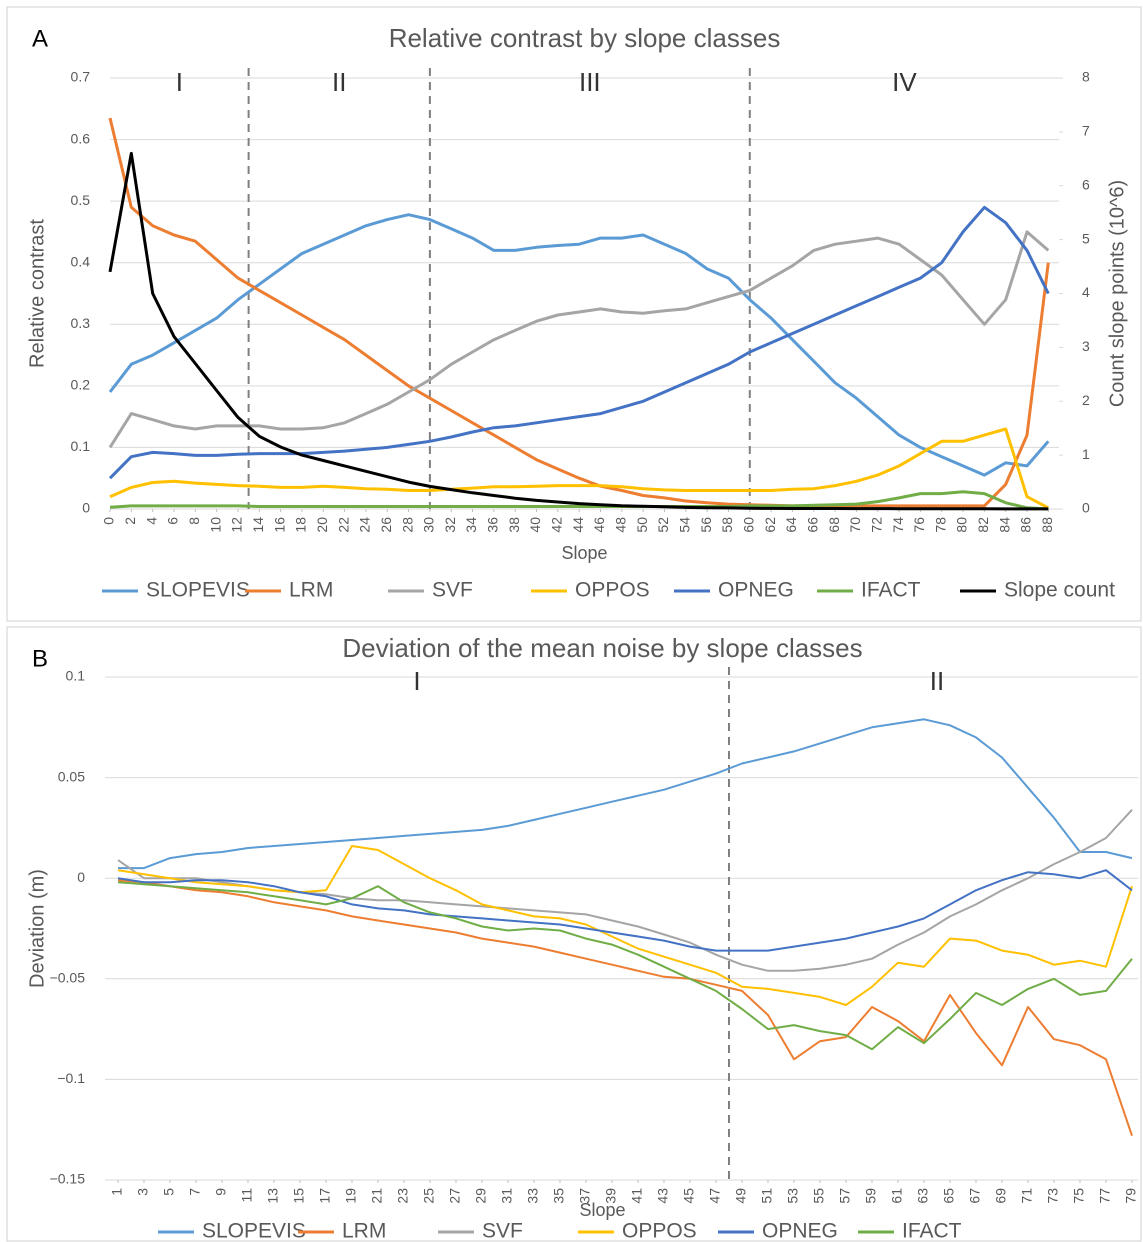 This screenshot has width=1143, height=1242. I want to click on x-tick-label: 3, so click(143, 1192).